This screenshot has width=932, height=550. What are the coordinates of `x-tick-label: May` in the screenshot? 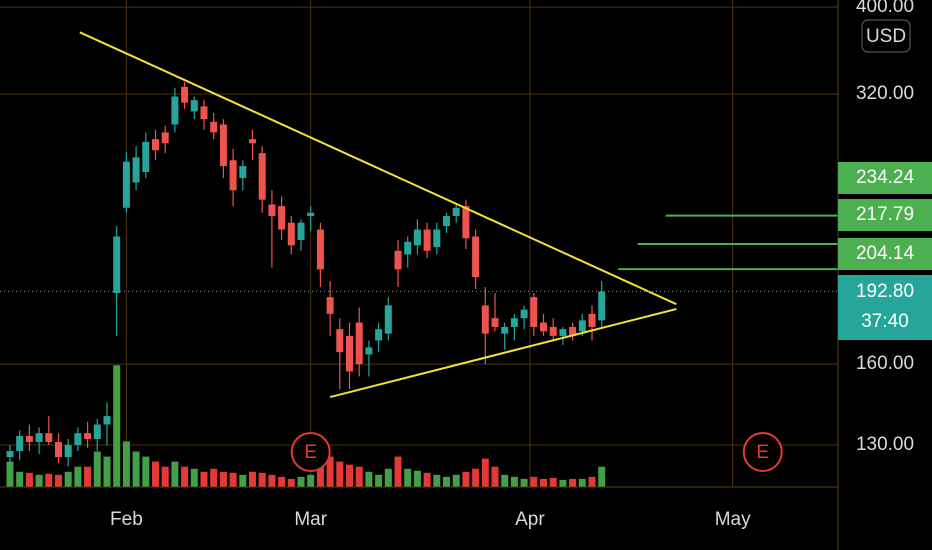 It's located at (733, 519).